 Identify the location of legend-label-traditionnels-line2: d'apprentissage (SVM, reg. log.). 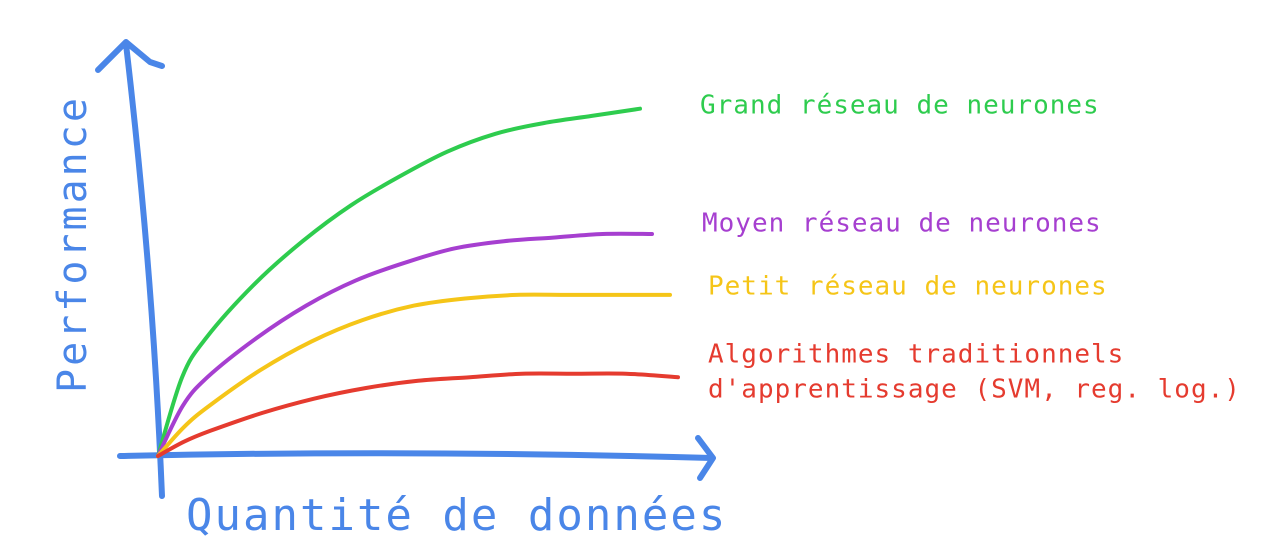
(974, 390).